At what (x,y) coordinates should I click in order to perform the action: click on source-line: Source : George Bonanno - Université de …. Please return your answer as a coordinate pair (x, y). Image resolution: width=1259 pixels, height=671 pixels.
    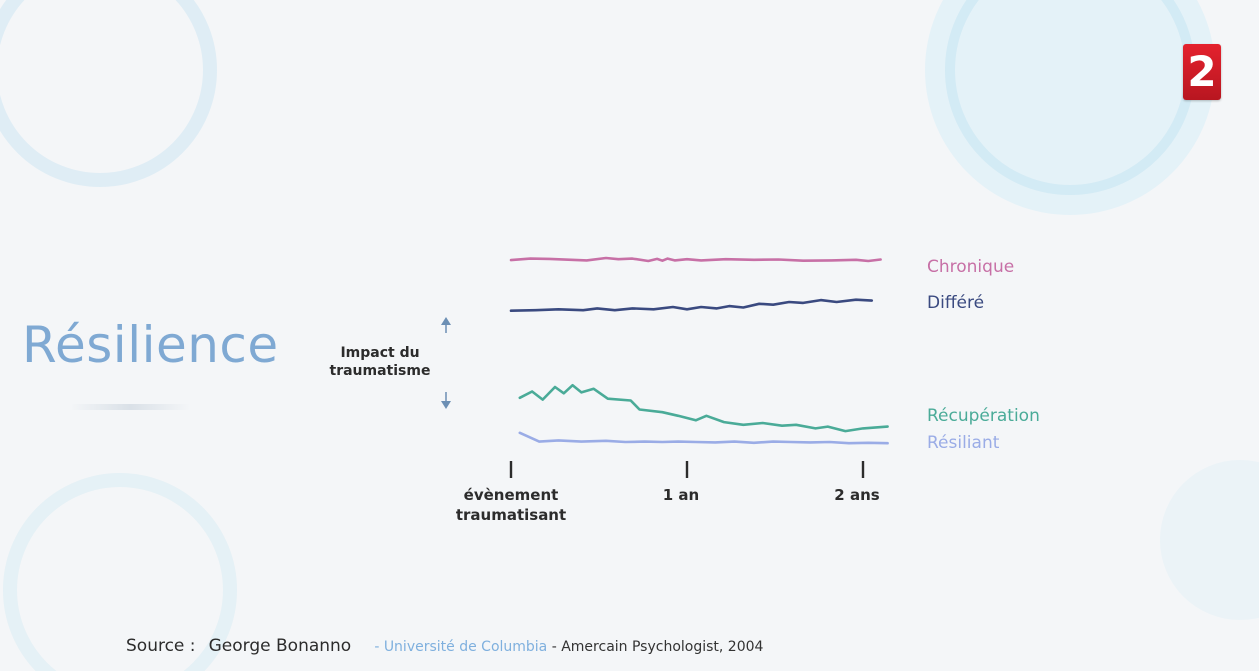
    Looking at the image, I should click on (444, 646).